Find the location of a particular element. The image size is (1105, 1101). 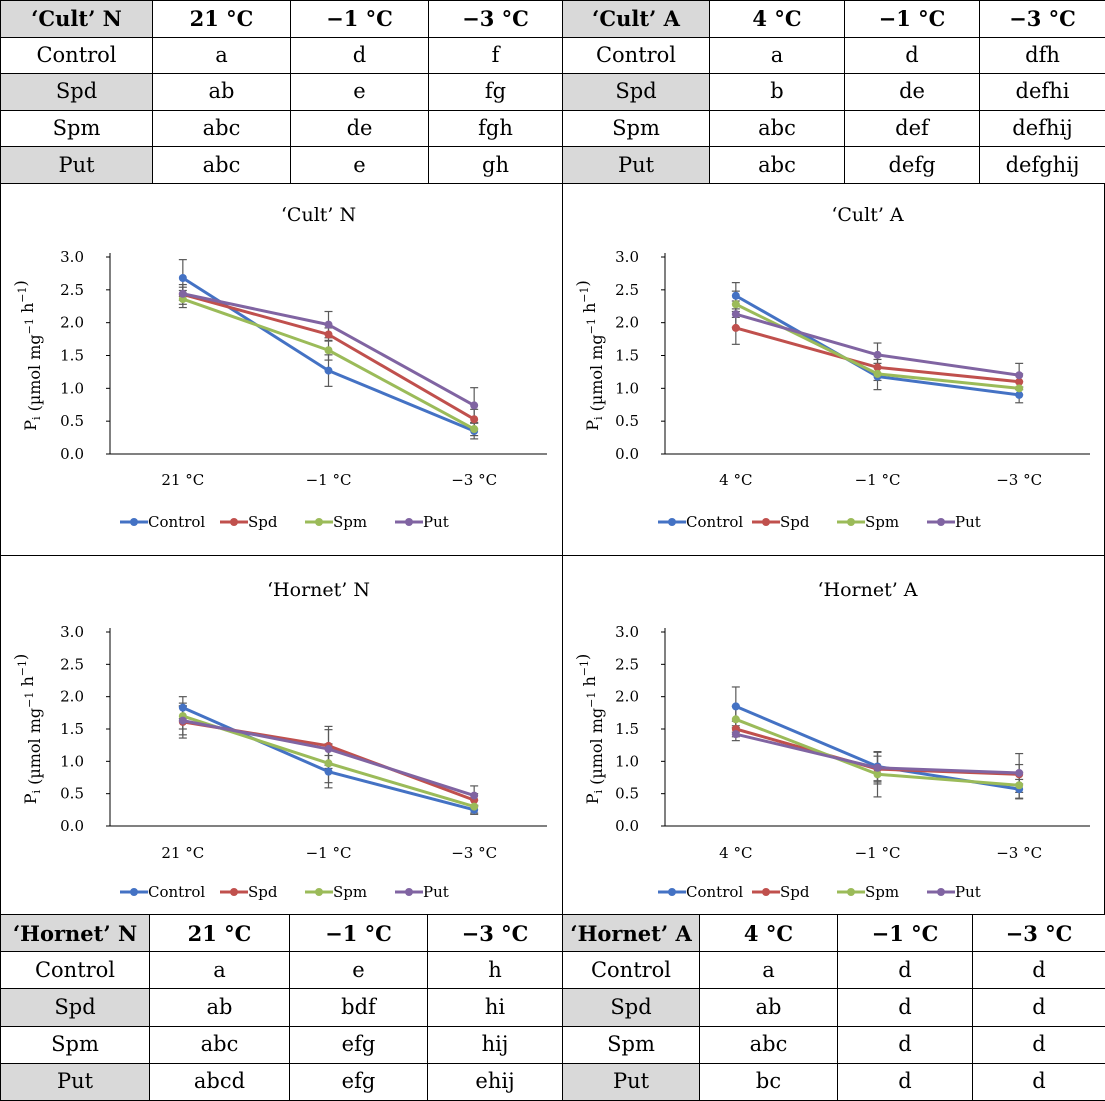

chart-title: ‘Hornet’ A is located at coordinates (867, 590).